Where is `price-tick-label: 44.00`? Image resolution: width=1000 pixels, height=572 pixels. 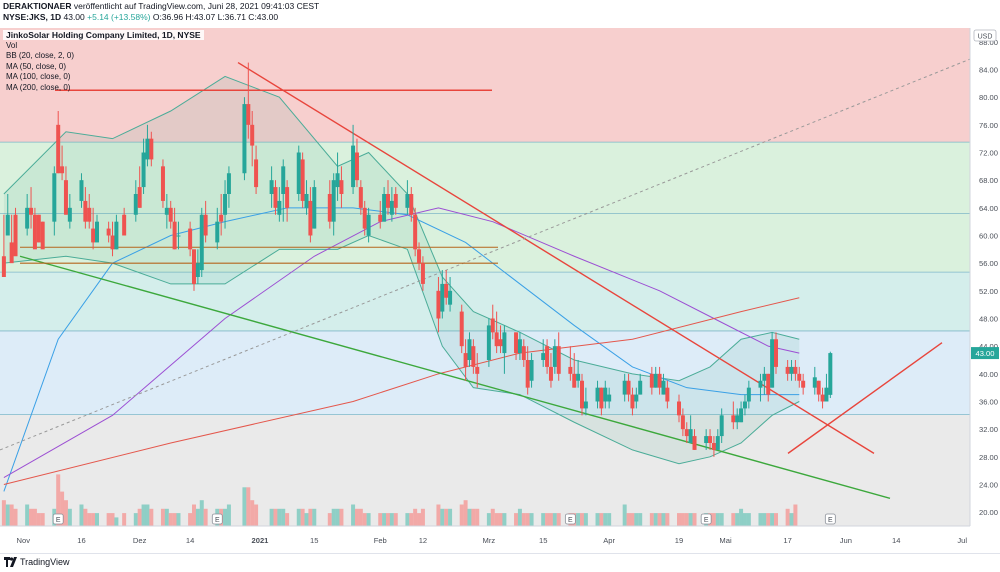
price-tick-label: 44.00 is located at coordinates (988, 346).